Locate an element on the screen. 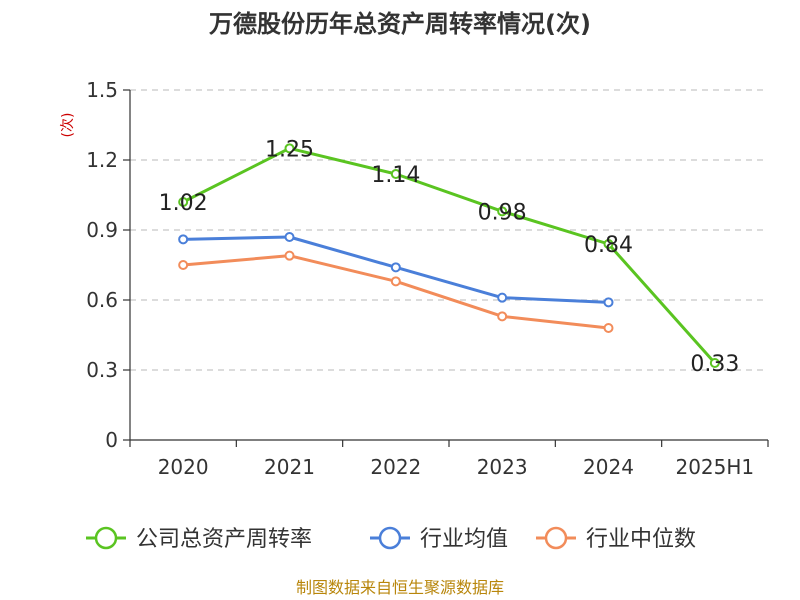 The image size is (800, 600). data-label: 1.14 is located at coordinates (395, 175).